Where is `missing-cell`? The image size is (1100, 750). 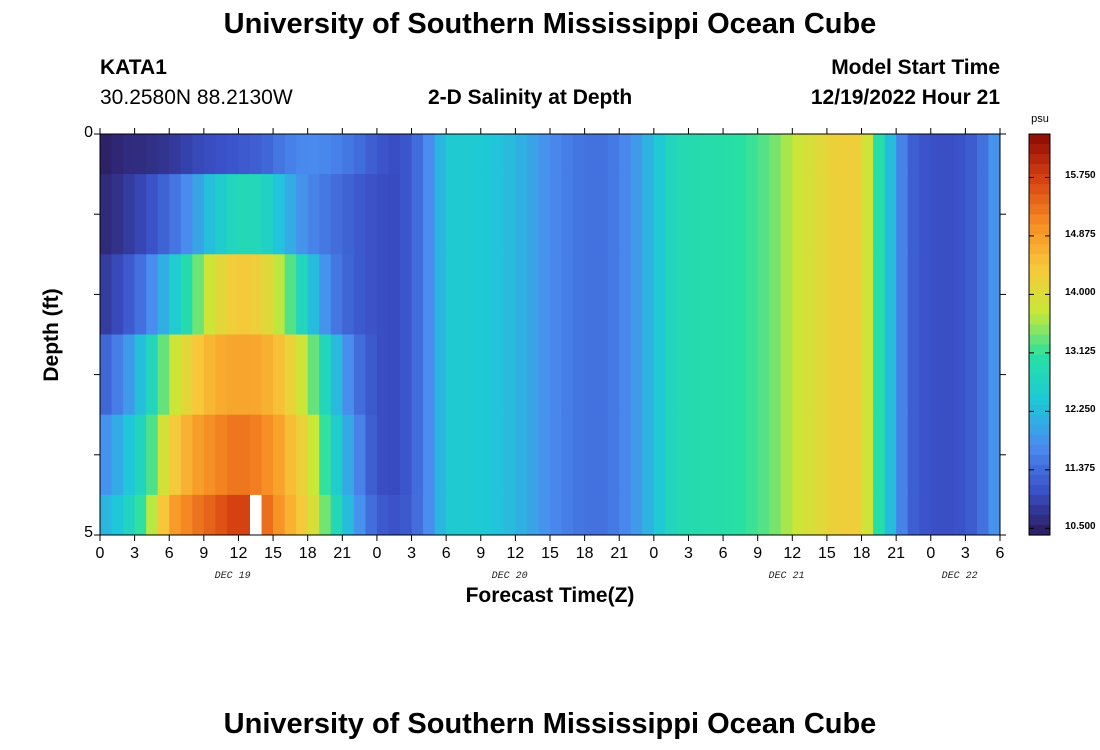
missing-cell is located at coordinates (256, 514).